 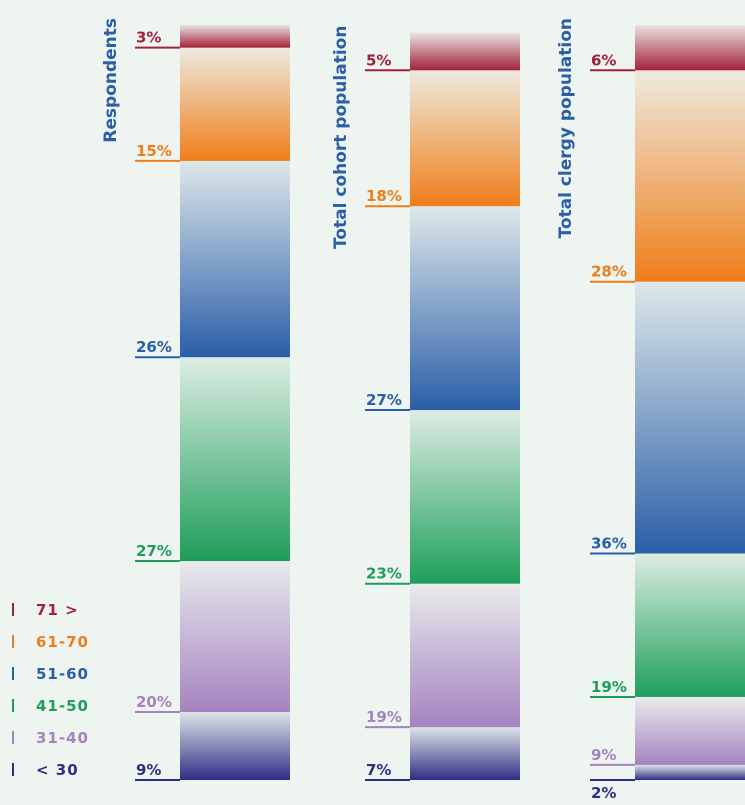 I want to click on value-label: 2%, so click(x=603, y=793).